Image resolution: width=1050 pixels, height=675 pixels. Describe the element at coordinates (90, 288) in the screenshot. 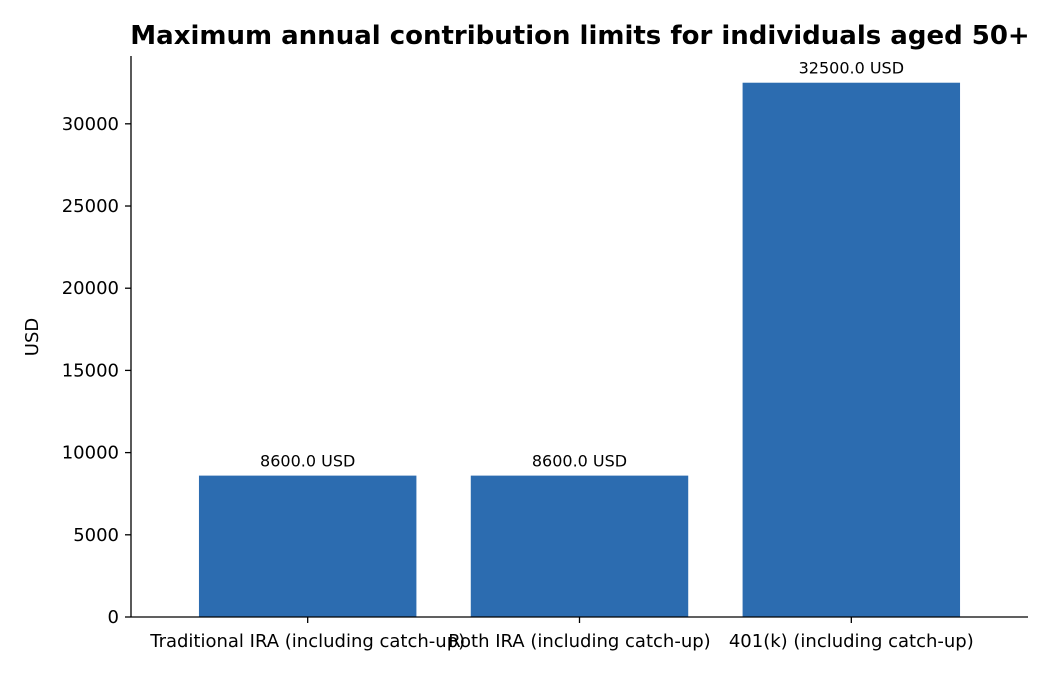

I see `y-tick-label: 20000` at that location.